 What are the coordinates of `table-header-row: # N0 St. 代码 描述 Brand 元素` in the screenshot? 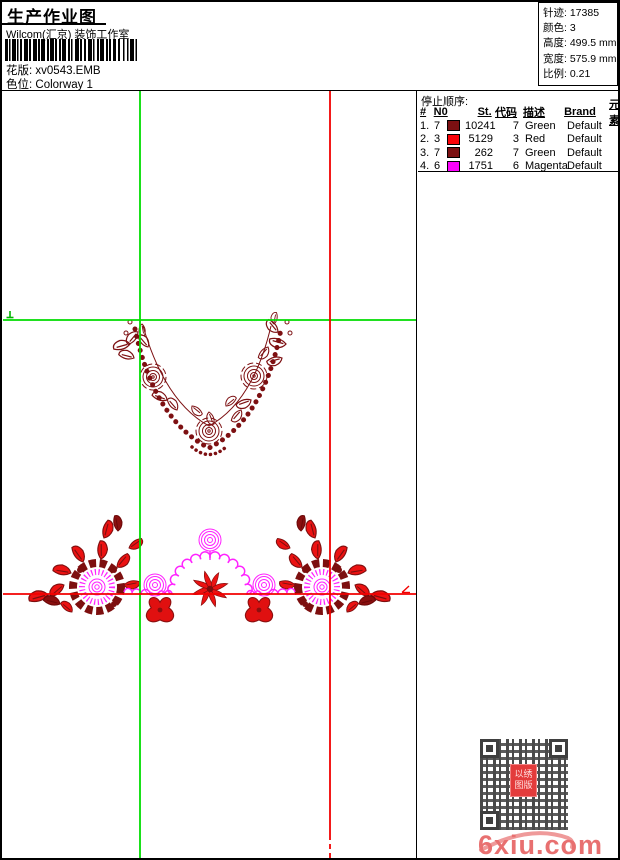 It's located at (519, 113).